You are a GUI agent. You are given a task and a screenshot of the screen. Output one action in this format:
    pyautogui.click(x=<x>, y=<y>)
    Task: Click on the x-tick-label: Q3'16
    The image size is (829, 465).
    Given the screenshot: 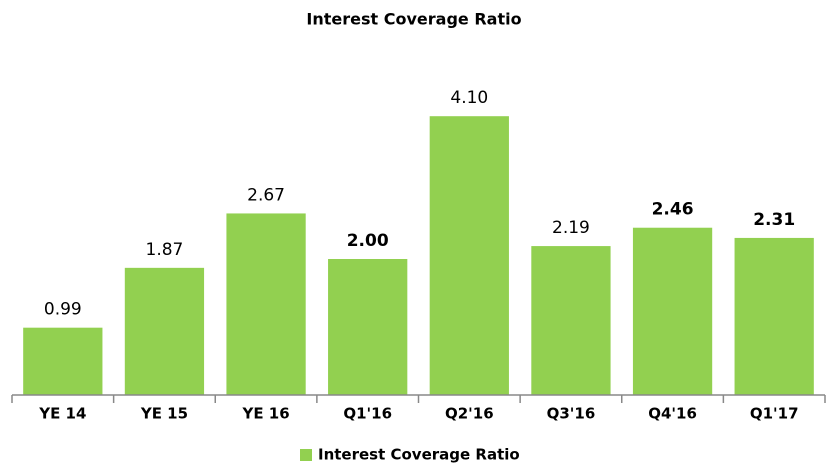 What is the action you would take?
    pyautogui.click(x=571, y=414)
    